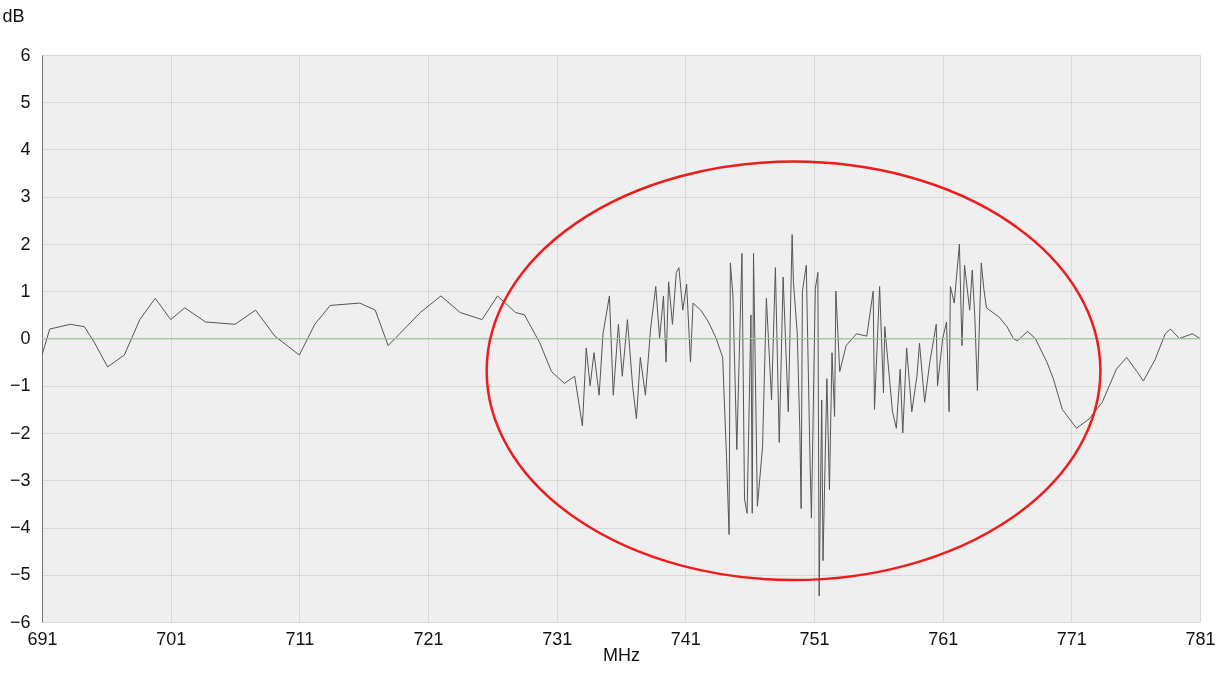 The width and height of the screenshot is (1225, 683). What do you see at coordinates (428, 638) in the screenshot?
I see `x-tick-label: 721` at bounding box center [428, 638].